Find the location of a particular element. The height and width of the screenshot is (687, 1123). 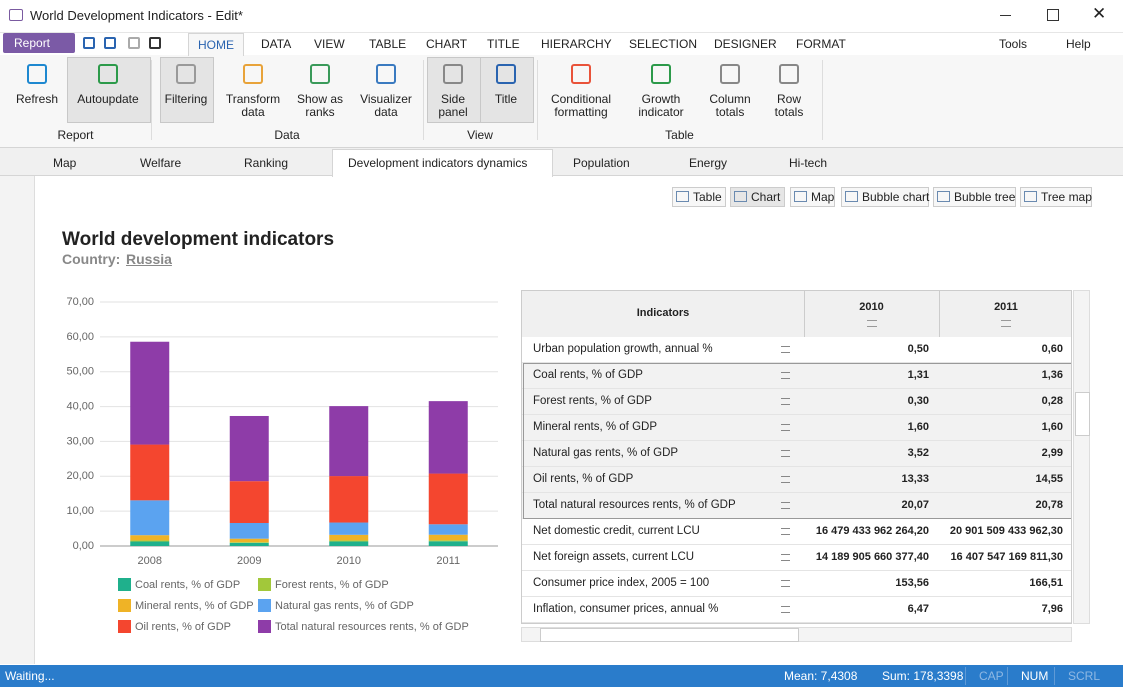

report-button: Report is located at coordinates (39, 43).